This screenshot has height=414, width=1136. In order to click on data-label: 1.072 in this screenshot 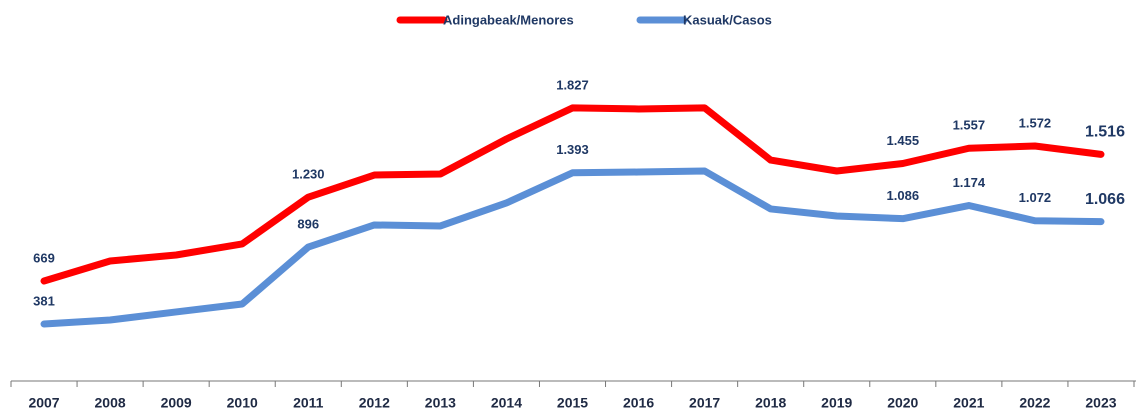, I will do `click(1035, 197)`.